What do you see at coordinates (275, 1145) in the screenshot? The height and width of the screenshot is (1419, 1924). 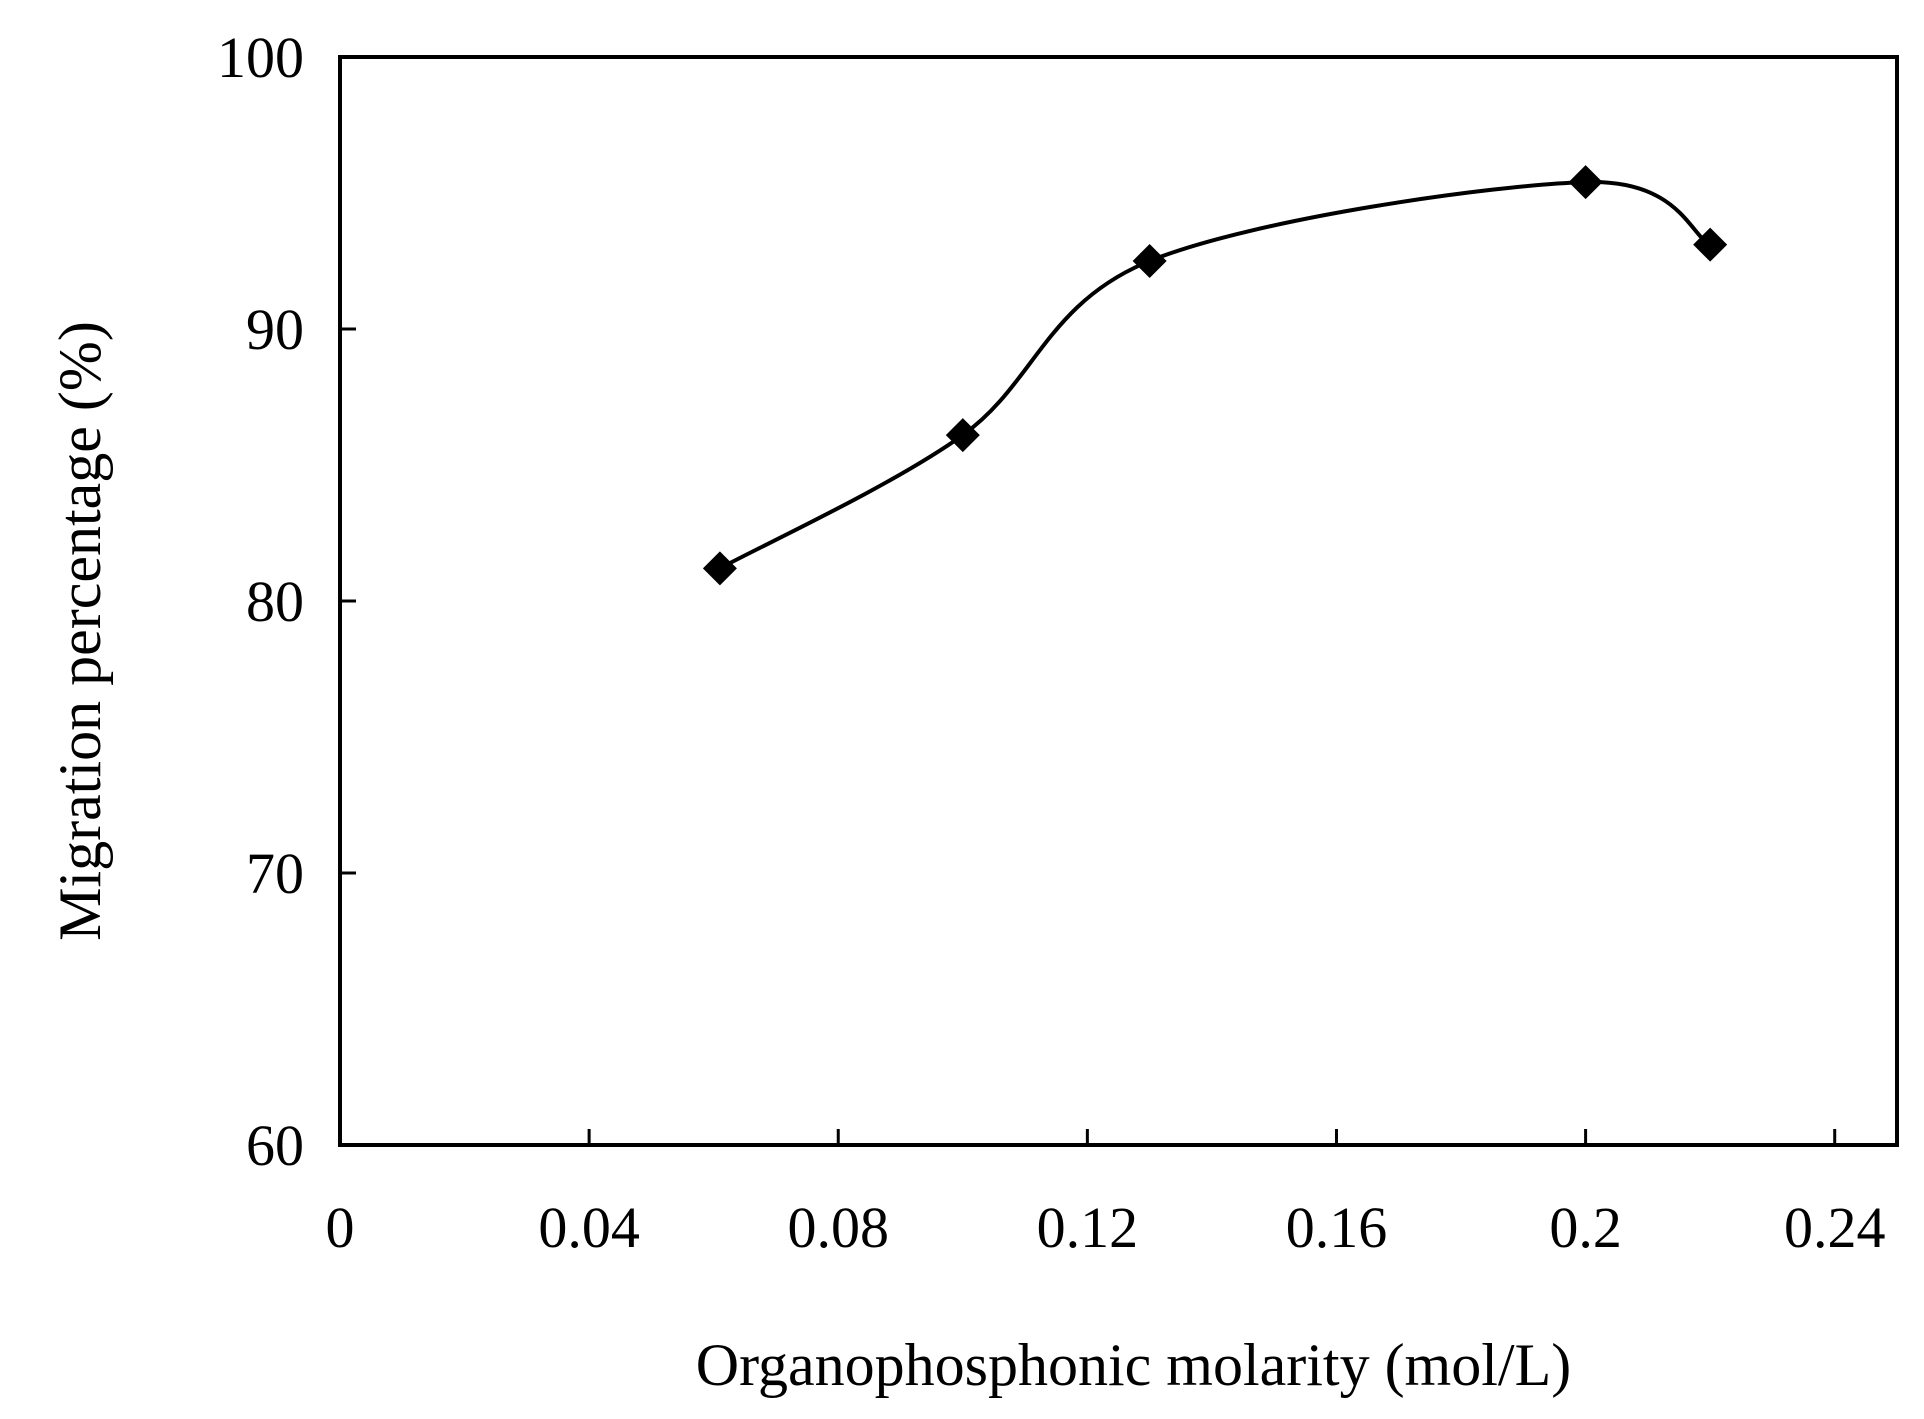 I see `y-tick-label: 60` at bounding box center [275, 1145].